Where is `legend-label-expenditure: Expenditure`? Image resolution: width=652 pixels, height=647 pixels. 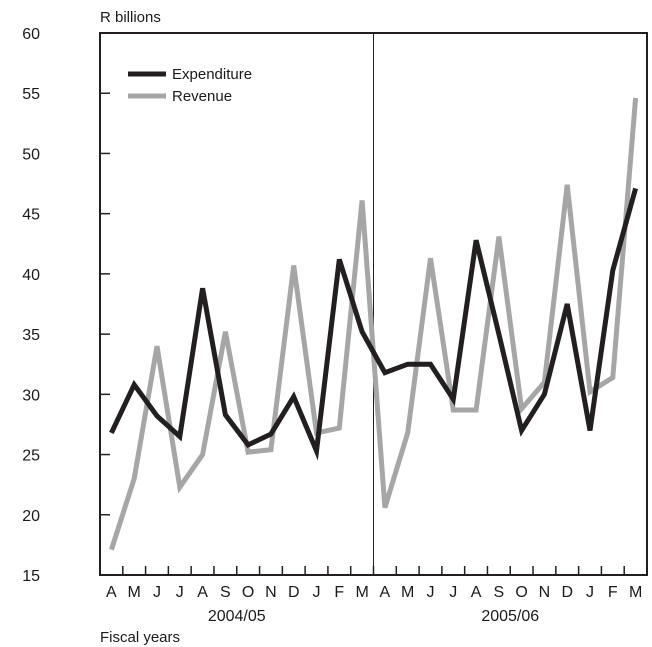 legend-label-expenditure: Expenditure is located at coordinates (212, 74).